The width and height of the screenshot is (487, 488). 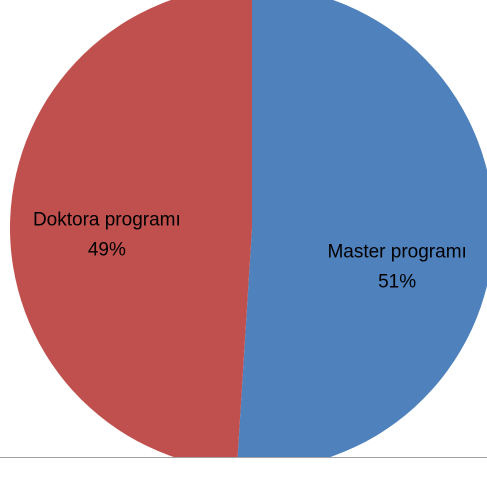 What do you see at coordinates (107, 219) in the screenshot?
I see `slice-label: Doktora programı` at bounding box center [107, 219].